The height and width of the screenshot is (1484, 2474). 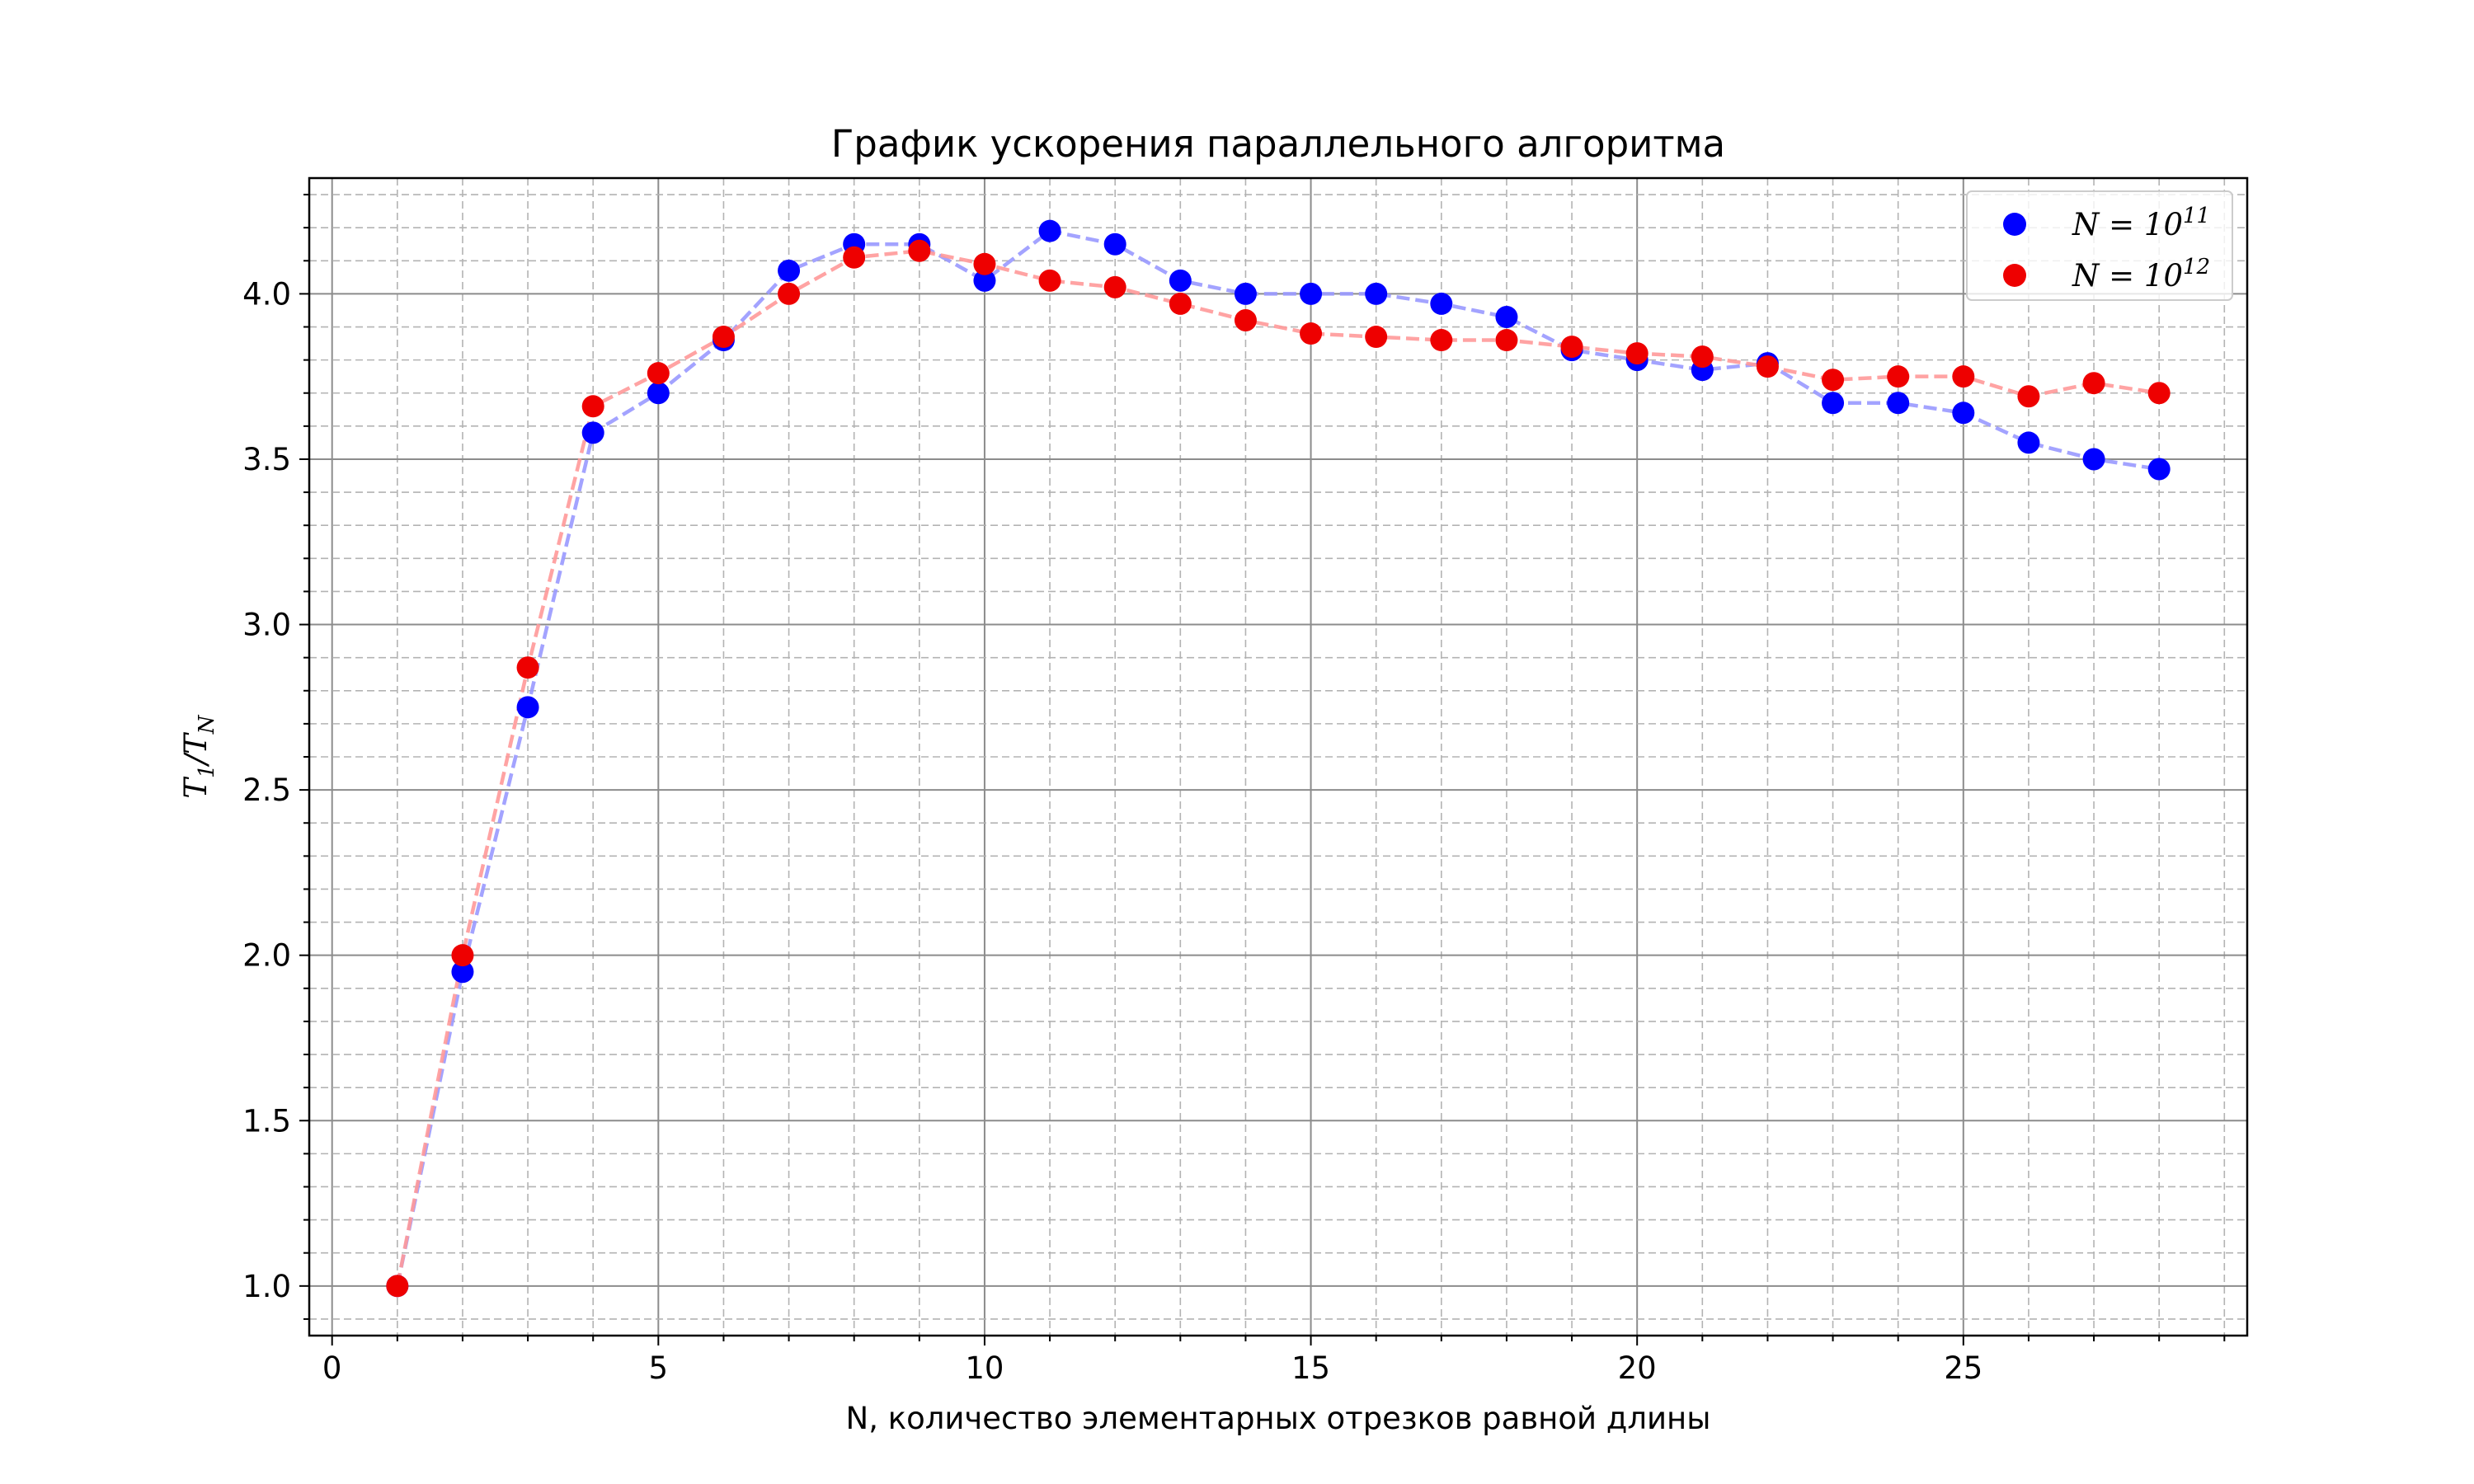 I want to click on legend-box, so click(x=2099, y=245).